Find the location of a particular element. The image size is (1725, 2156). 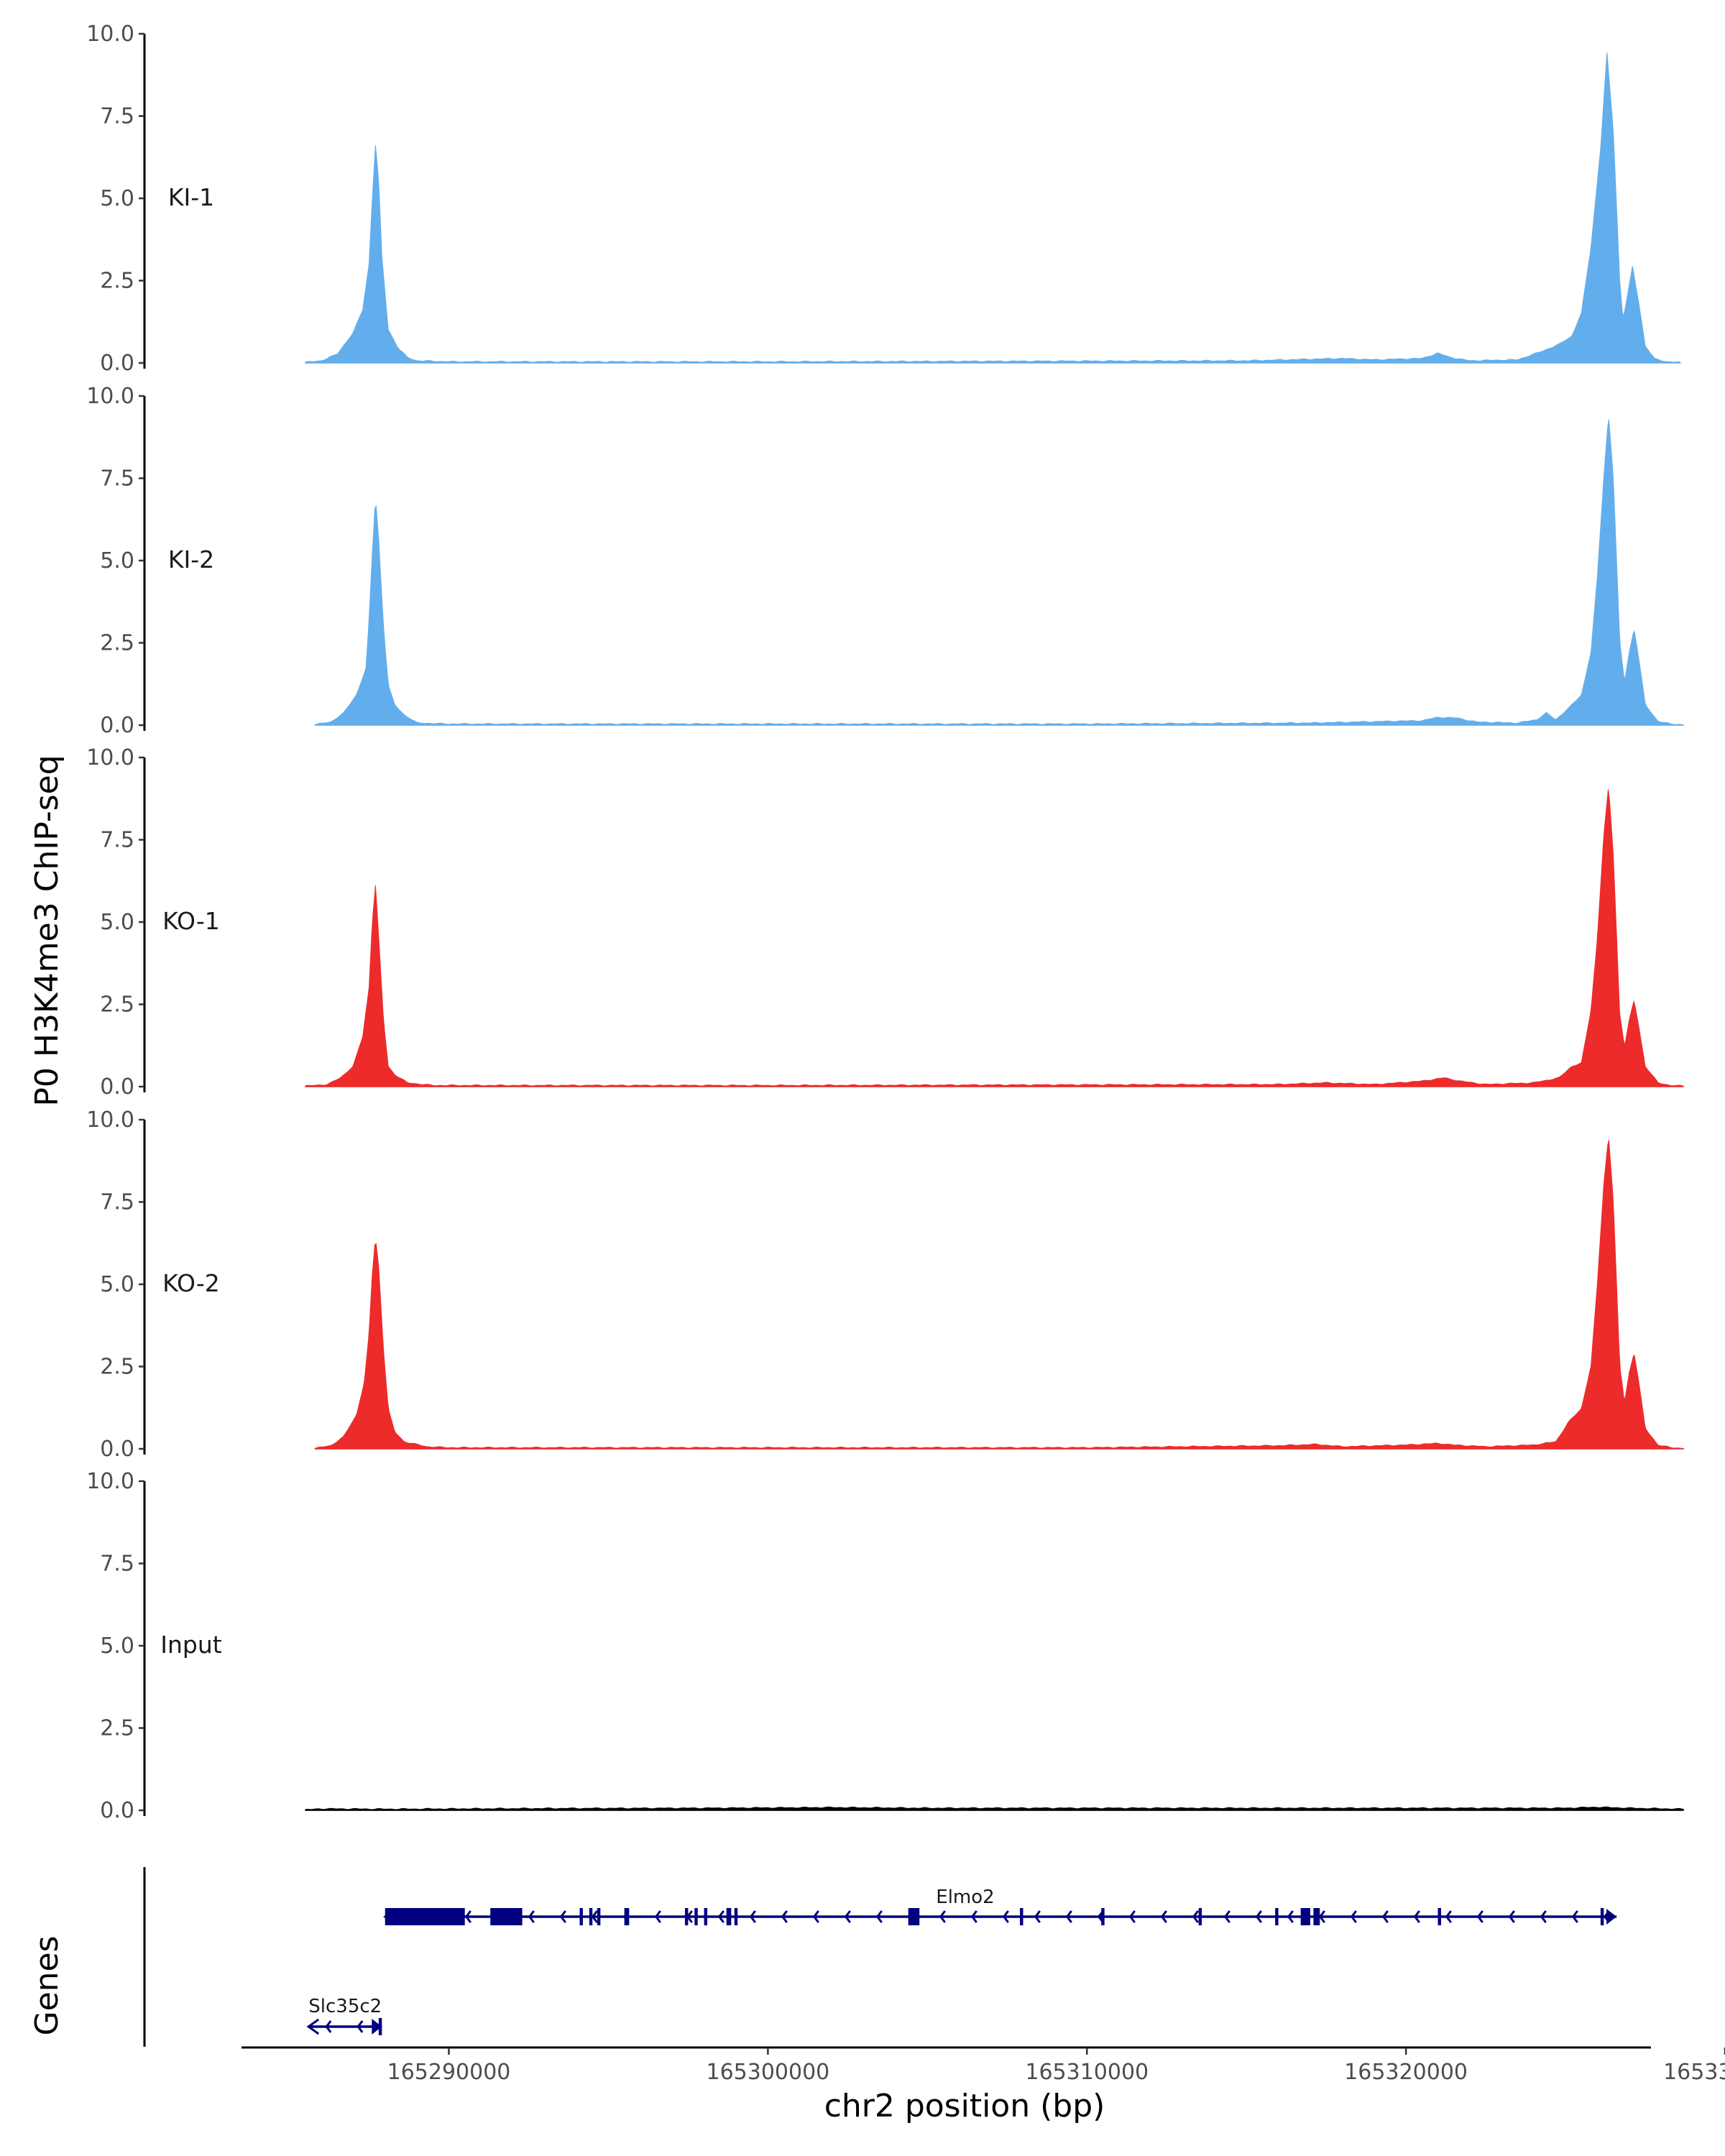

gene-slc35c2: Slc35c2 is located at coordinates (344, 2016).